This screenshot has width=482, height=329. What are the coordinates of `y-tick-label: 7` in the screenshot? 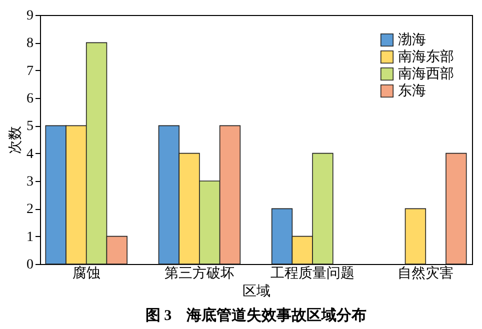 It's located at (30, 71).